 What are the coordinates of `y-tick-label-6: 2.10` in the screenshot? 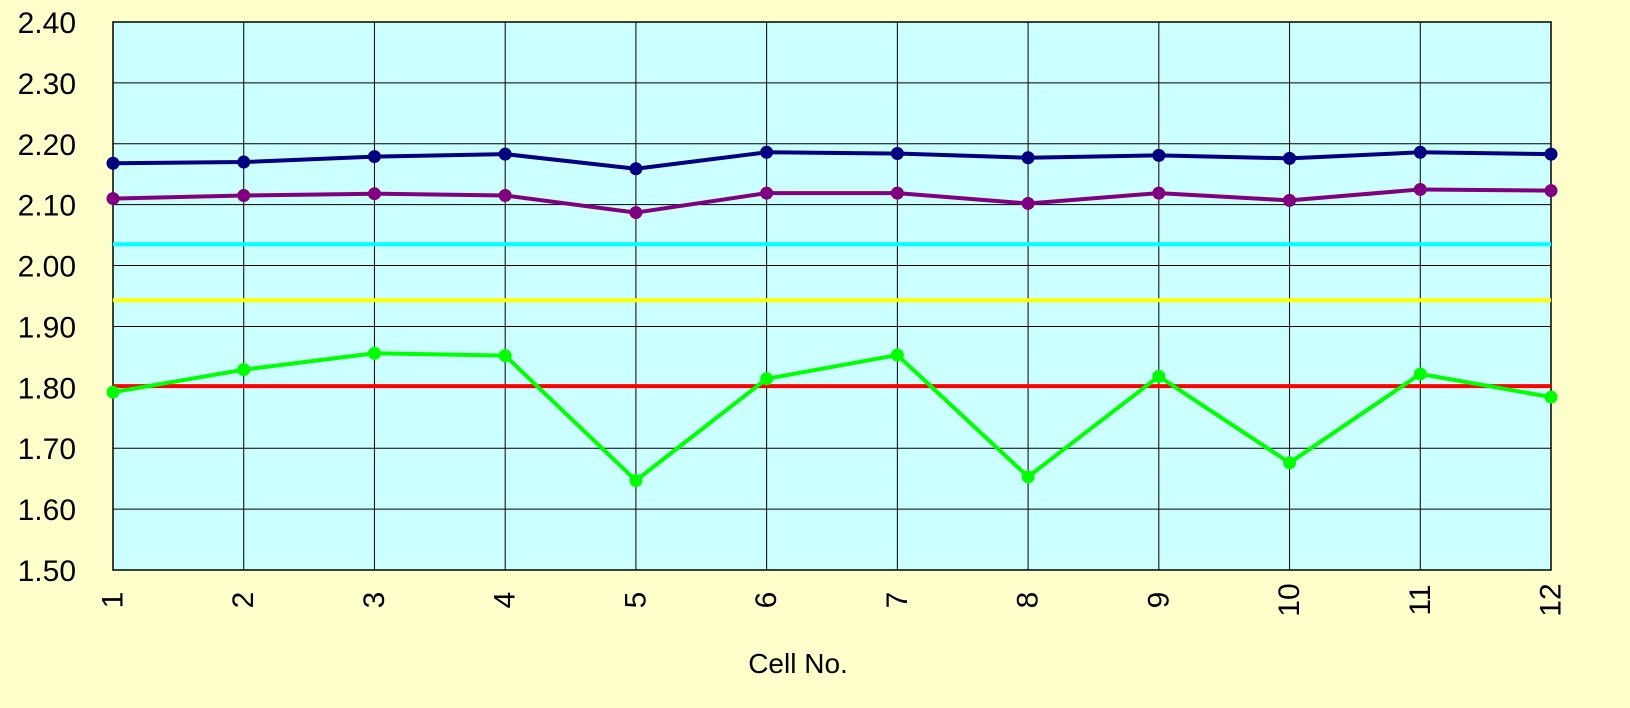 It's located at (47, 206).